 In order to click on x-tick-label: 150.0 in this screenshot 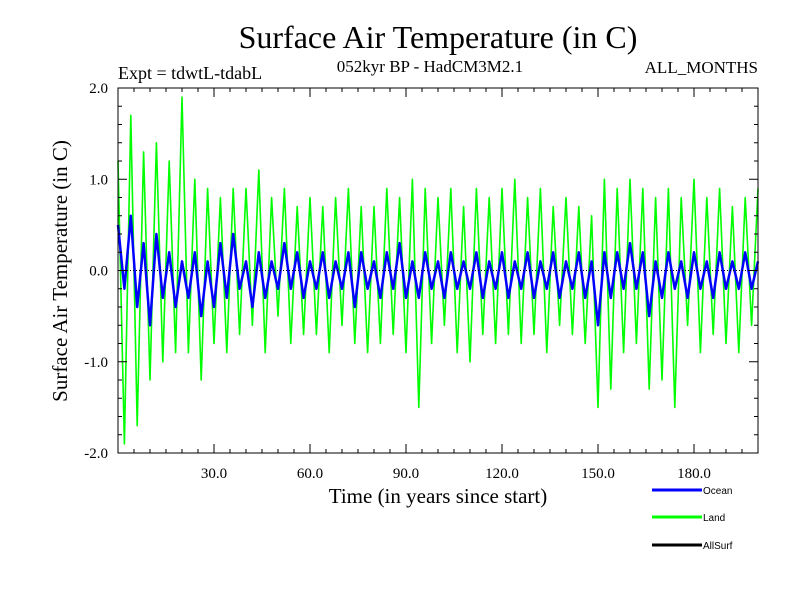, I will do `click(598, 474)`.